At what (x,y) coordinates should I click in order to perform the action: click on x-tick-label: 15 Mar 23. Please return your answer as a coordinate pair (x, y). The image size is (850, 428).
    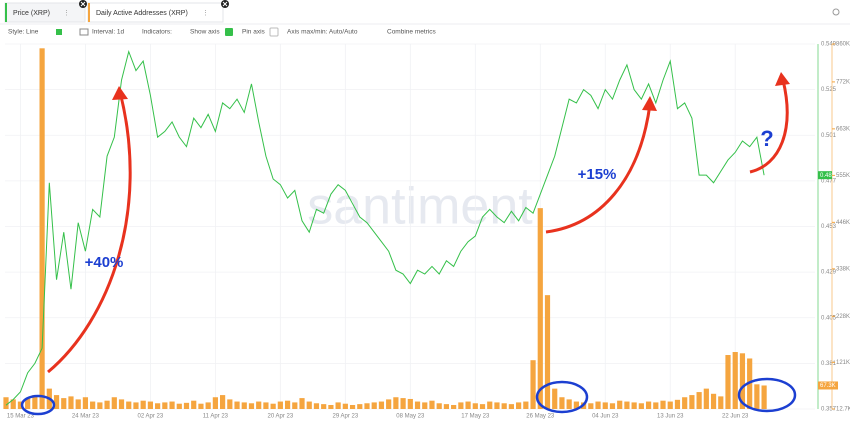
    Looking at the image, I should click on (21, 417).